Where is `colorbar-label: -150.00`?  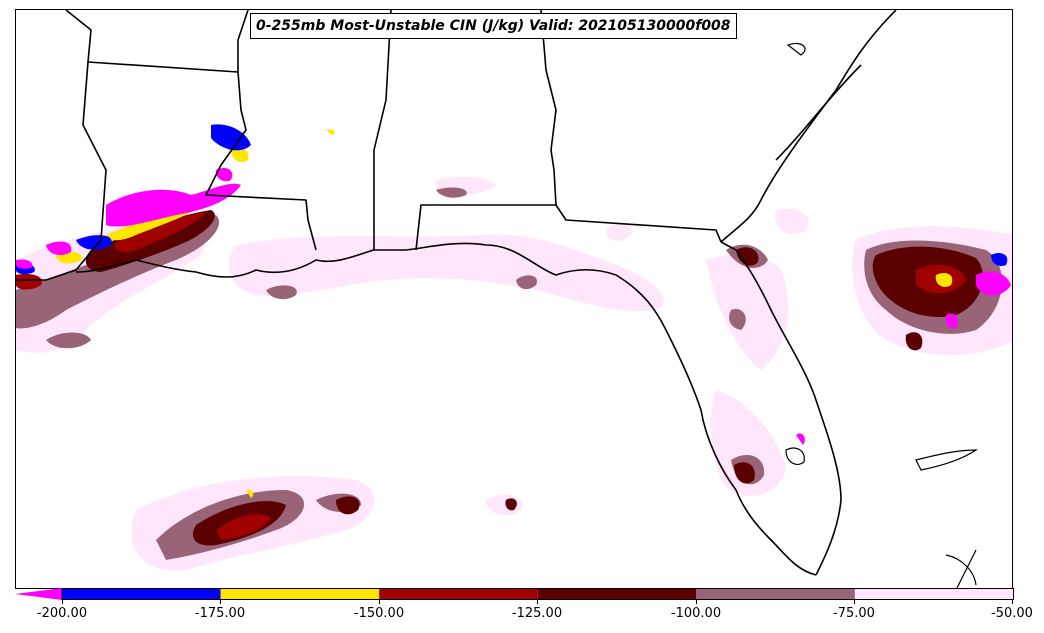
colorbar-label: -150.00 is located at coordinates (379, 613).